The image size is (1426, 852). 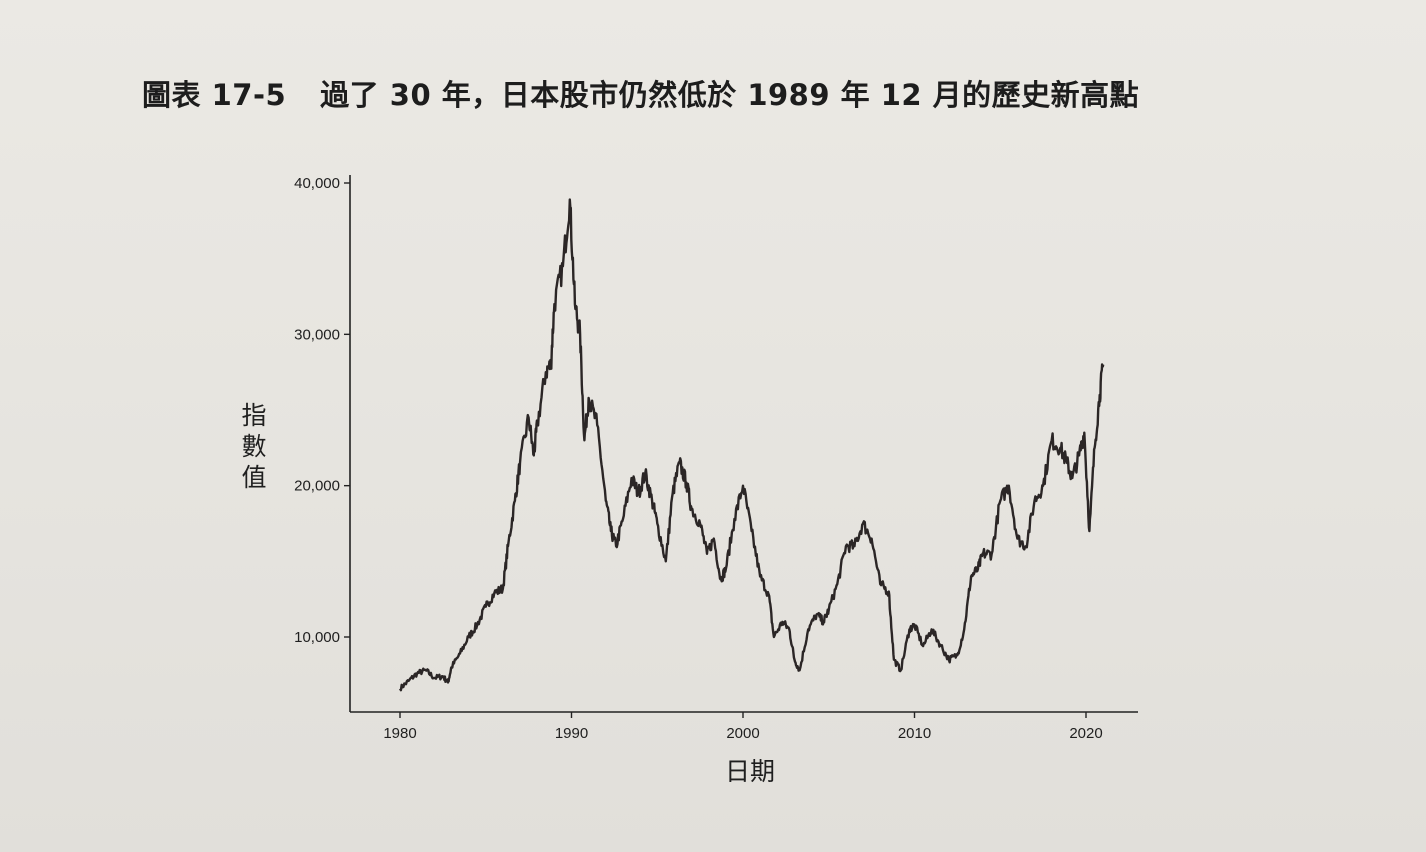 What do you see at coordinates (1085, 733) in the screenshot?
I see `x-tick-label: 2020` at bounding box center [1085, 733].